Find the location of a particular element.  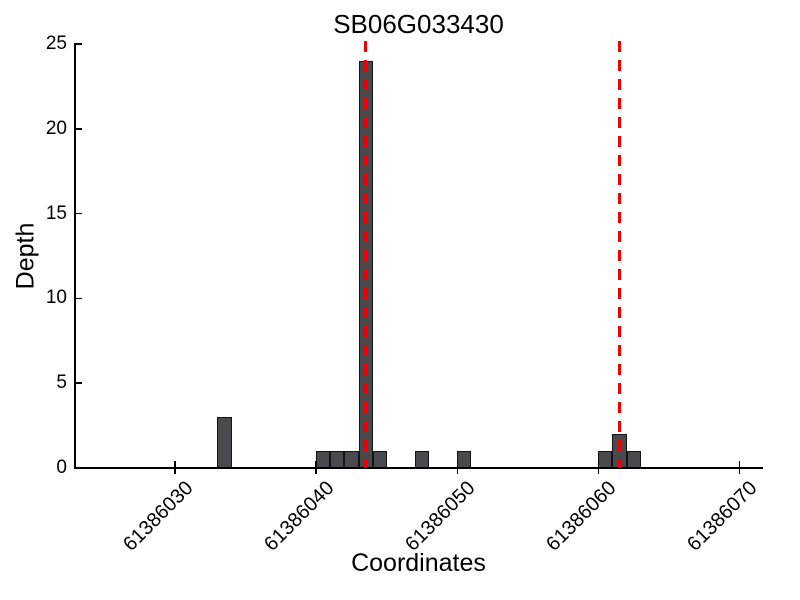

y-tick-label: 0 is located at coordinates (61, 467).